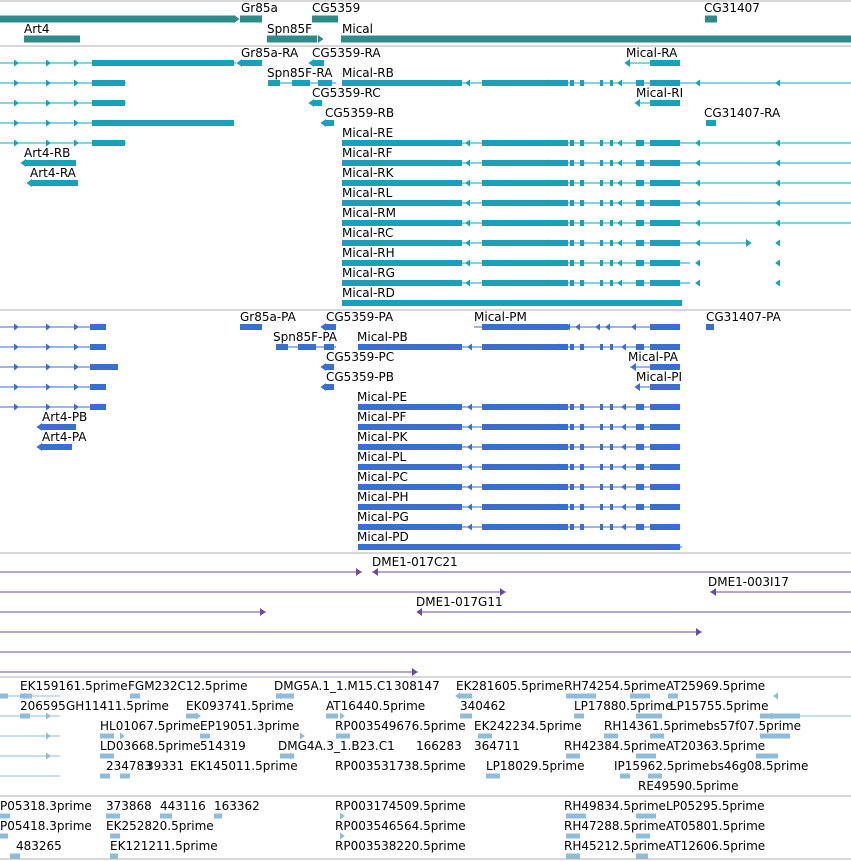 The width and height of the screenshot is (851, 861). I want to click on feature-label: RH14361.5prime, so click(655, 726).